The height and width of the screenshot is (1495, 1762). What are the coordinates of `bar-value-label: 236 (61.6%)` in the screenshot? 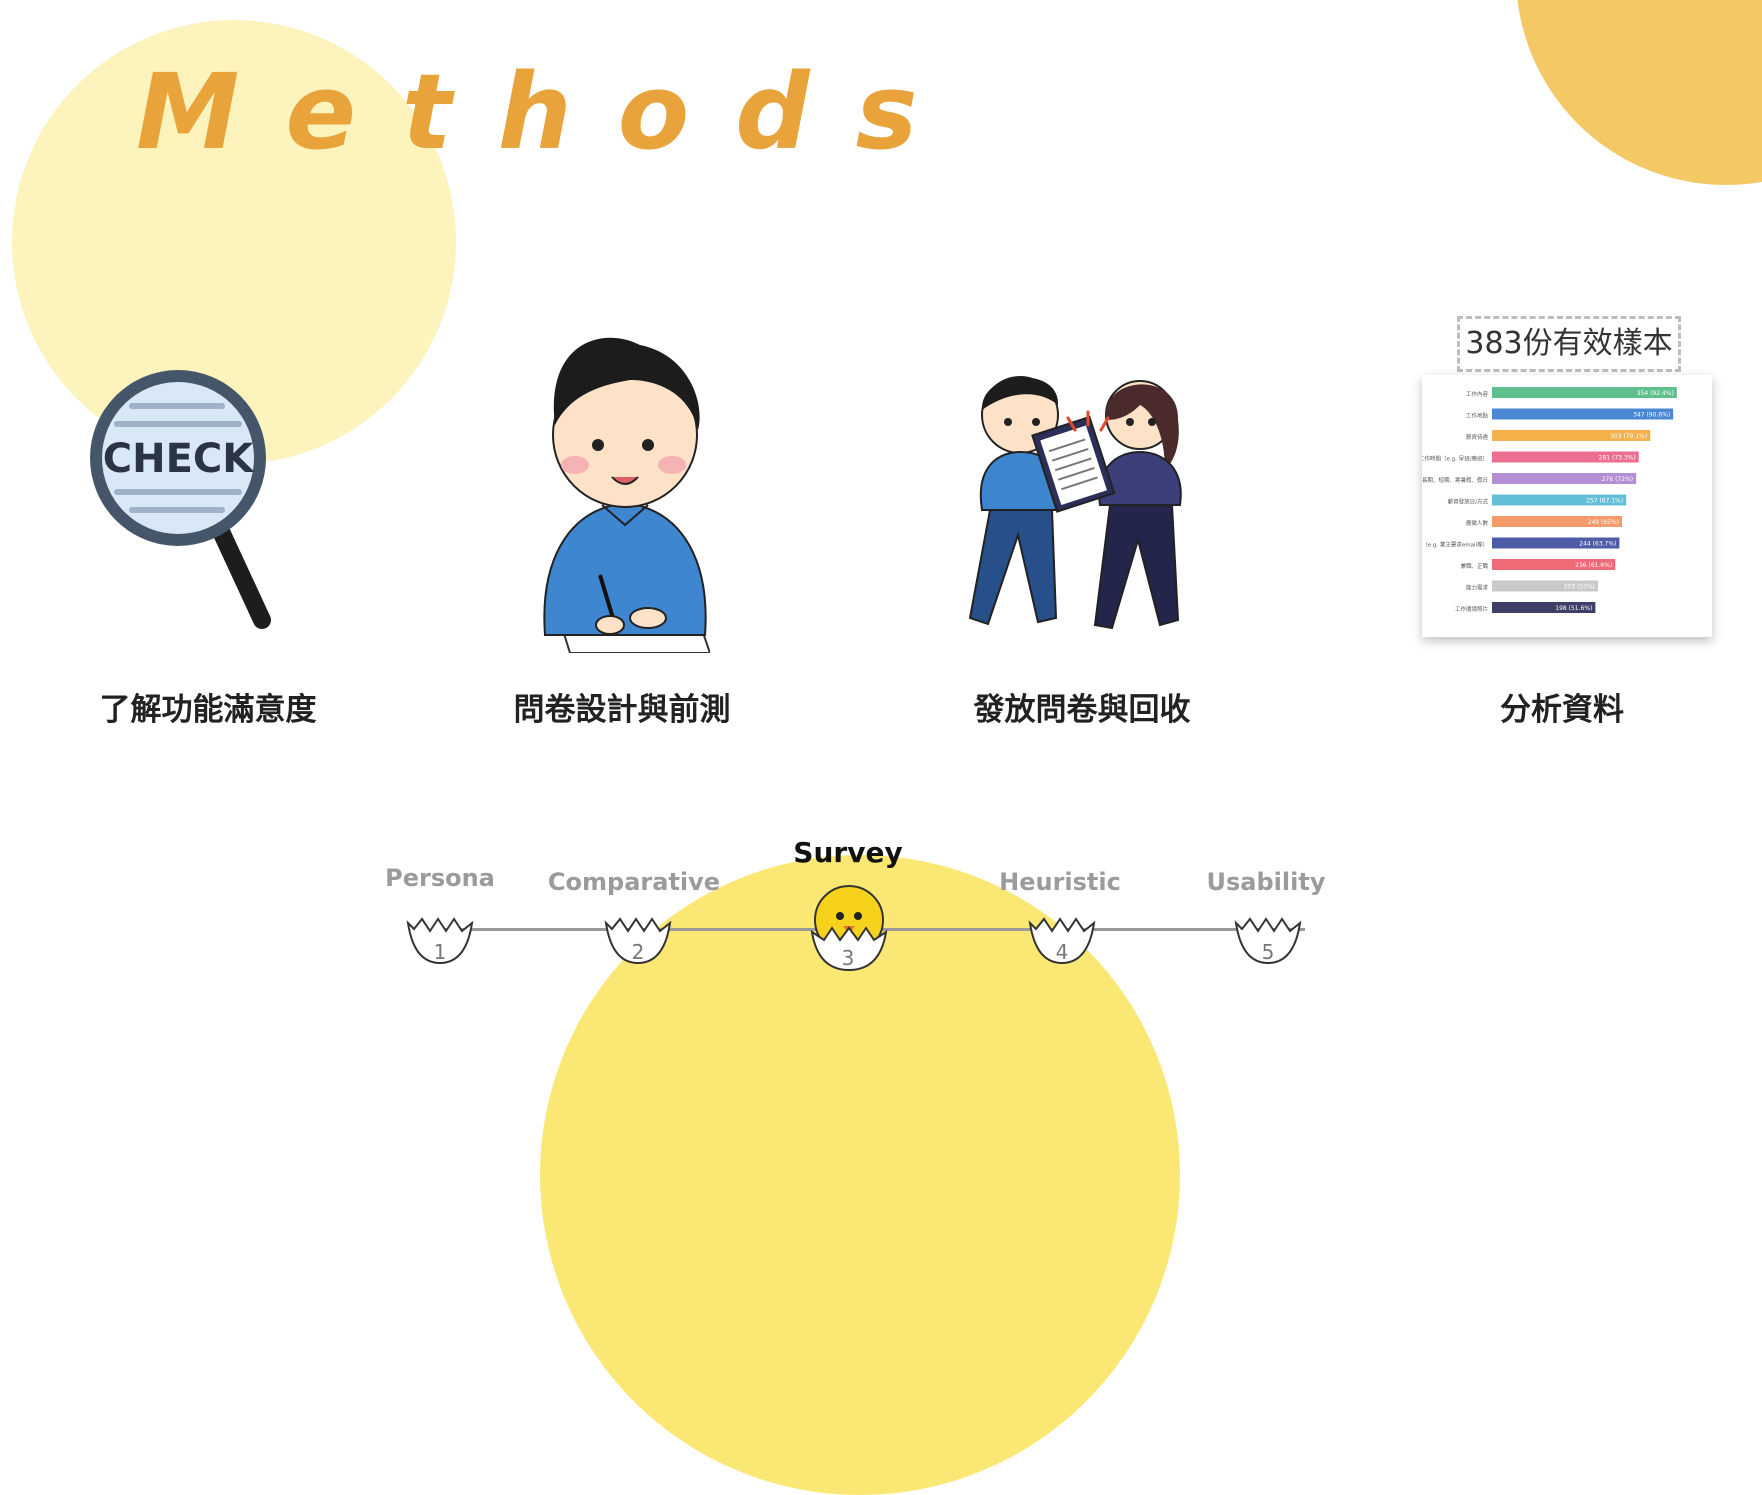 It's located at (1593, 565).